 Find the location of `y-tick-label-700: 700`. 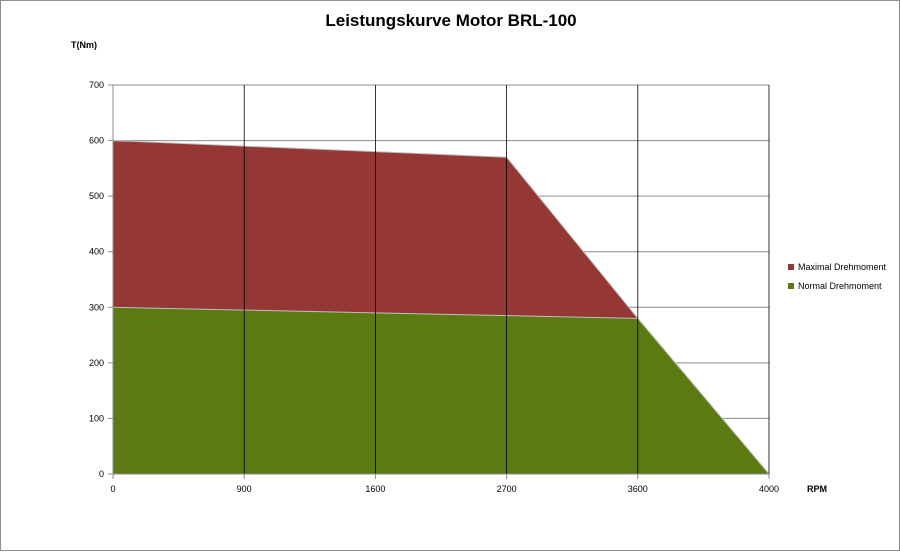

y-tick-label-700: 700 is located at coordinates (96, 85).